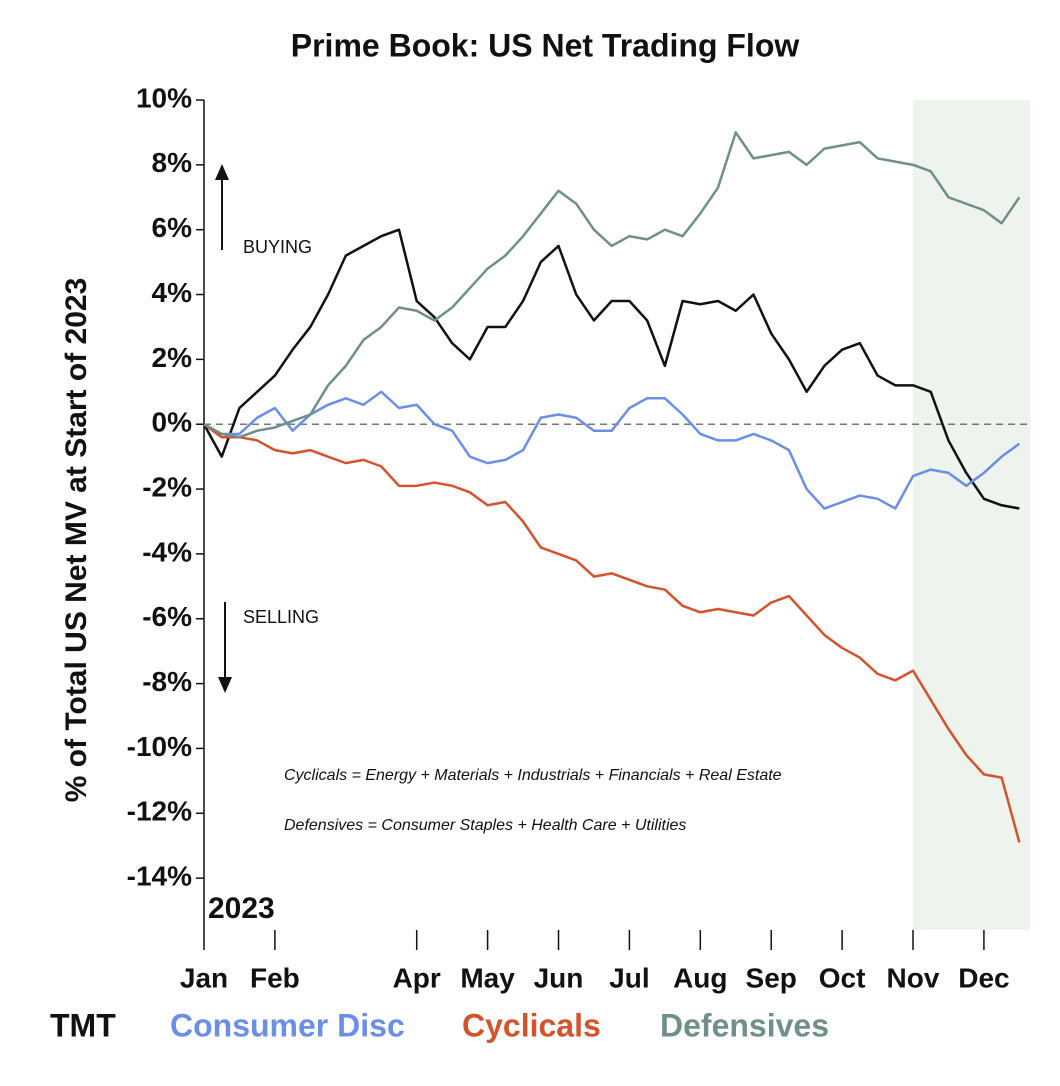 This screenshot has height=1086, width=1060. I want to click on chart-title: Prime Book: US Net Trading Flow, so click(545, 45).